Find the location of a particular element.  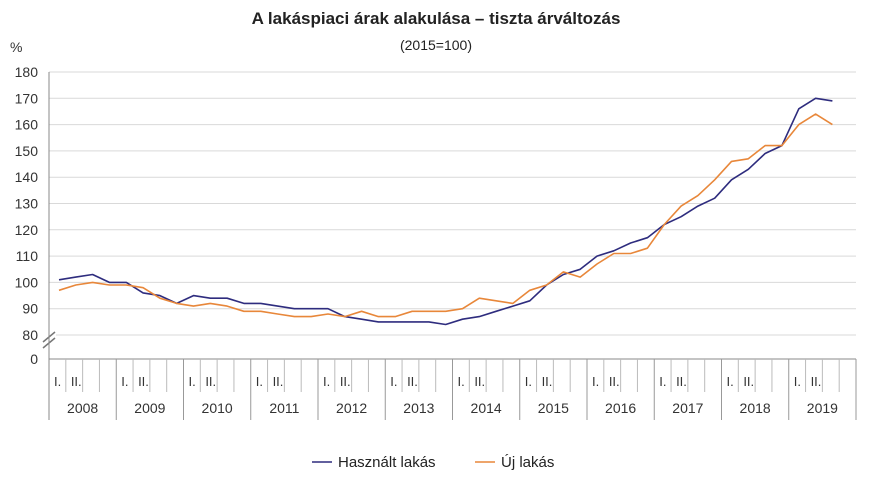

year-label: 2019 is located at coordinates (822, 408).